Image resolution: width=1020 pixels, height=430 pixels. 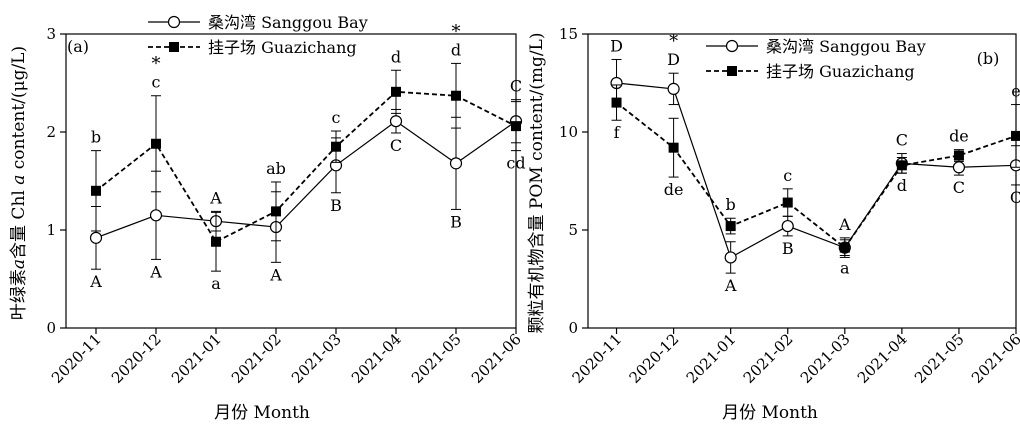 I want to click on panel-label: (a), so click(x=78, y=46).